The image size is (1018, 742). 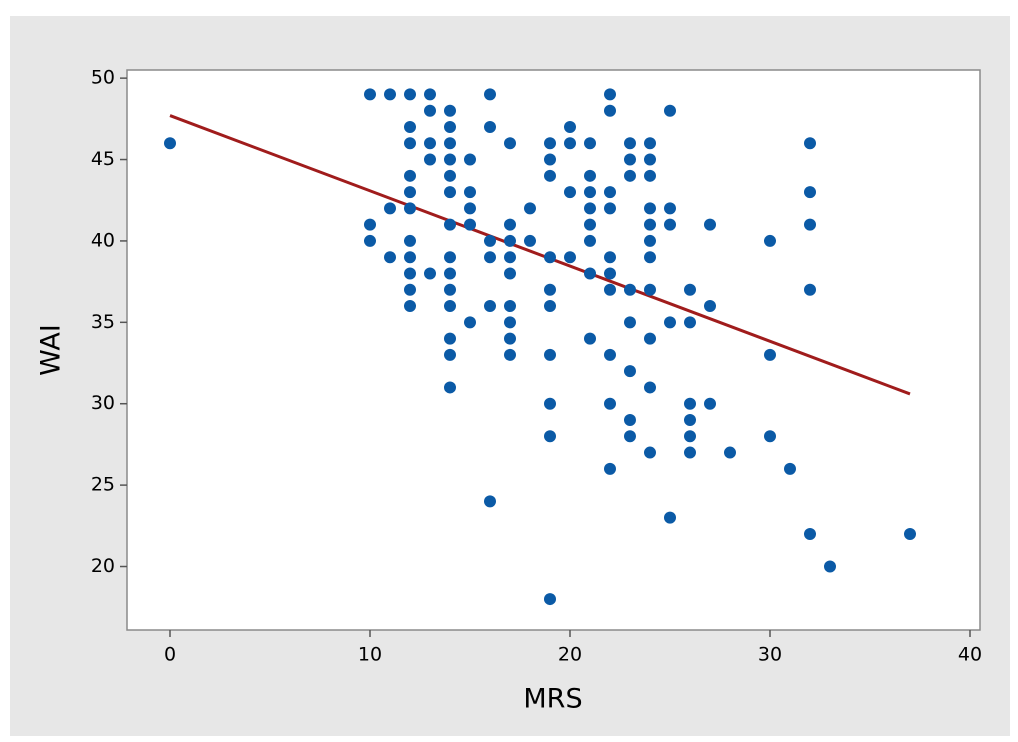 What do you see at coordinates (970, 655) in the screenshot?
I see `x-tick-label: 40` at bounding box center [970, 655].